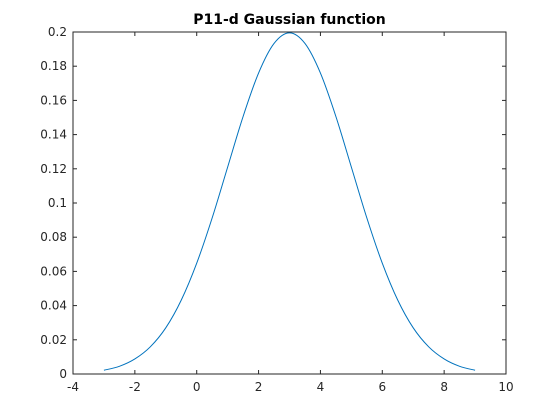  Describe the element at coordinates (63, 374) in the screenshot. I see `y-tick-label: 0` at that location.